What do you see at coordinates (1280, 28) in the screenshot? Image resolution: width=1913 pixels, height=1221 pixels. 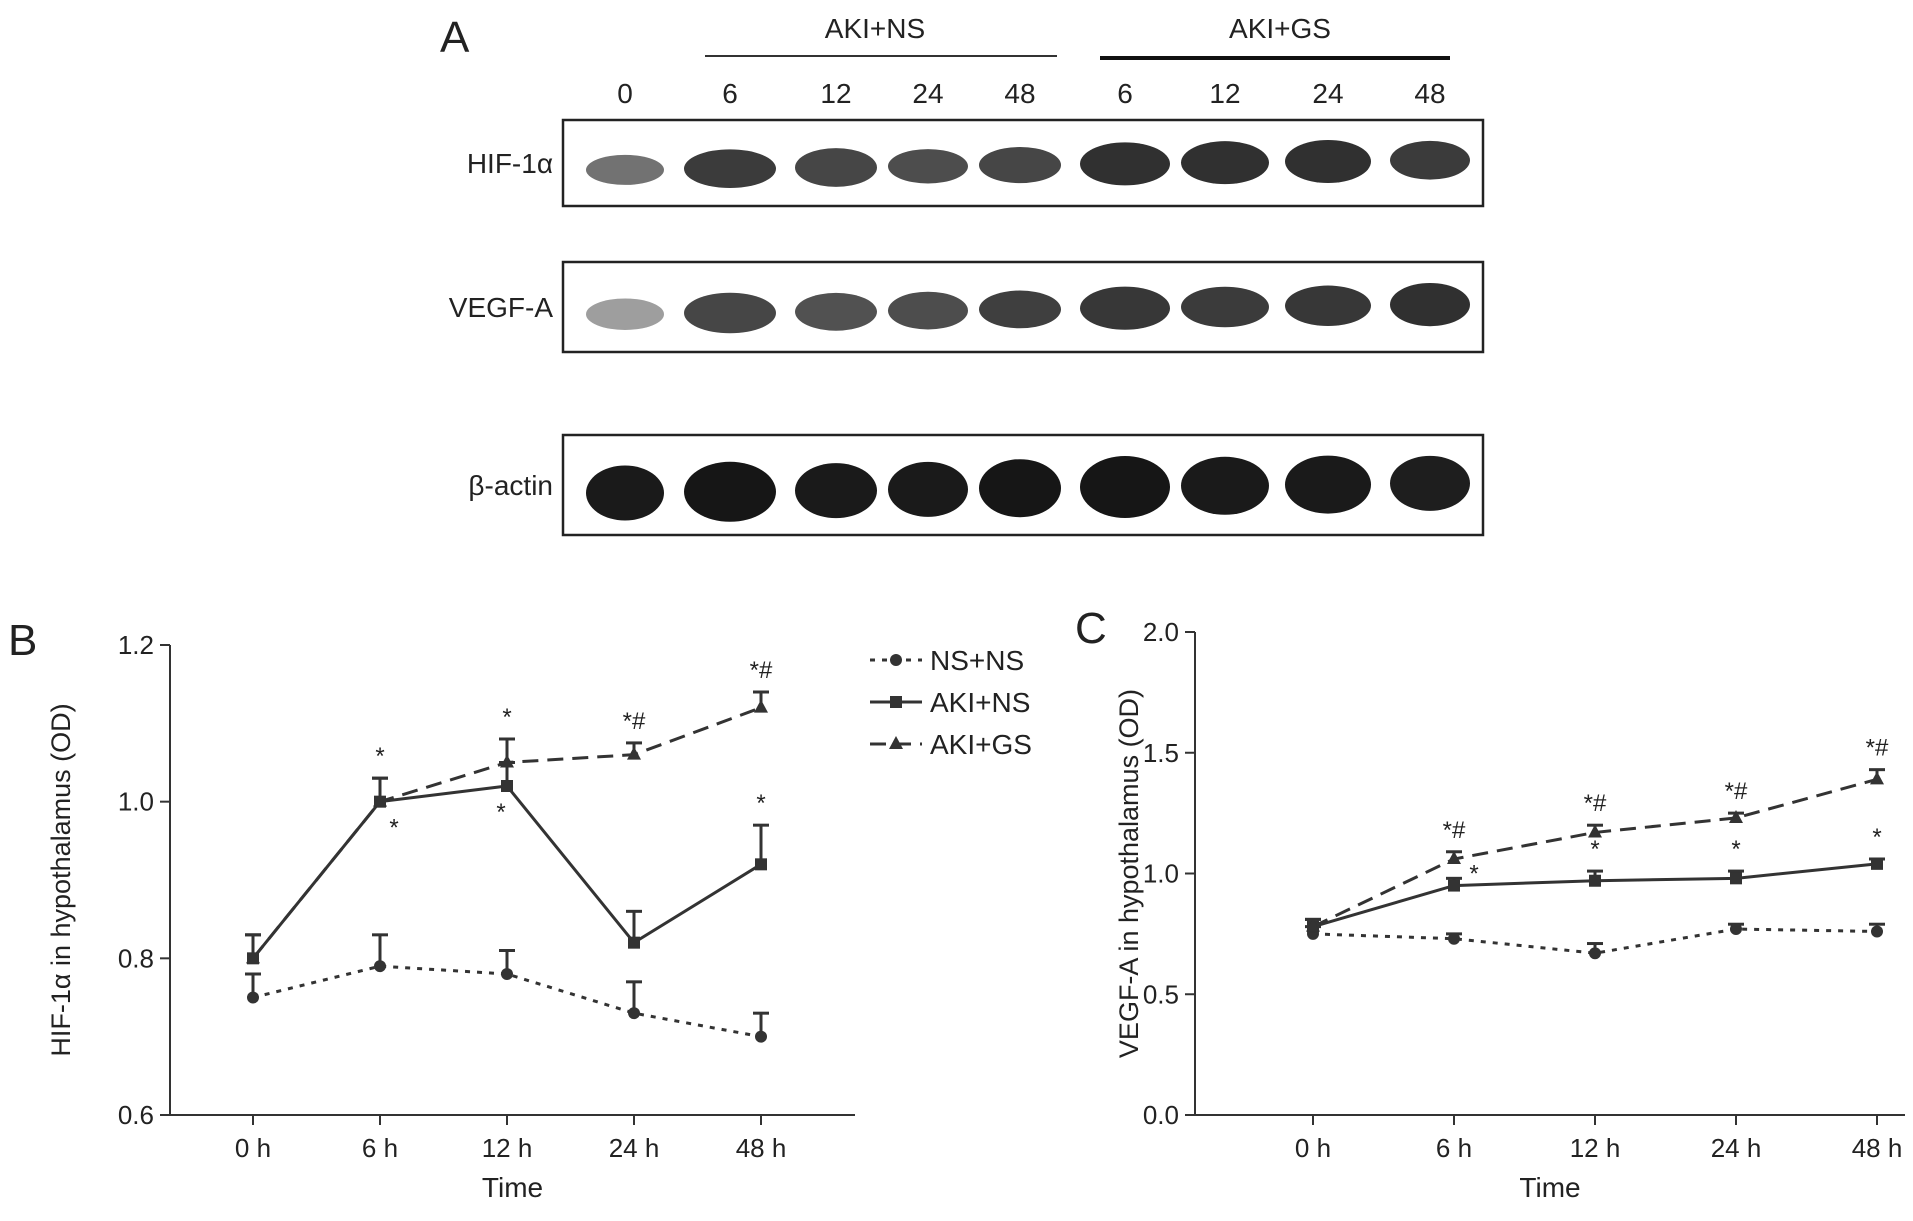 I see `group-label-aki-gs: AKI+GS` at bounding box center [1280, 28].